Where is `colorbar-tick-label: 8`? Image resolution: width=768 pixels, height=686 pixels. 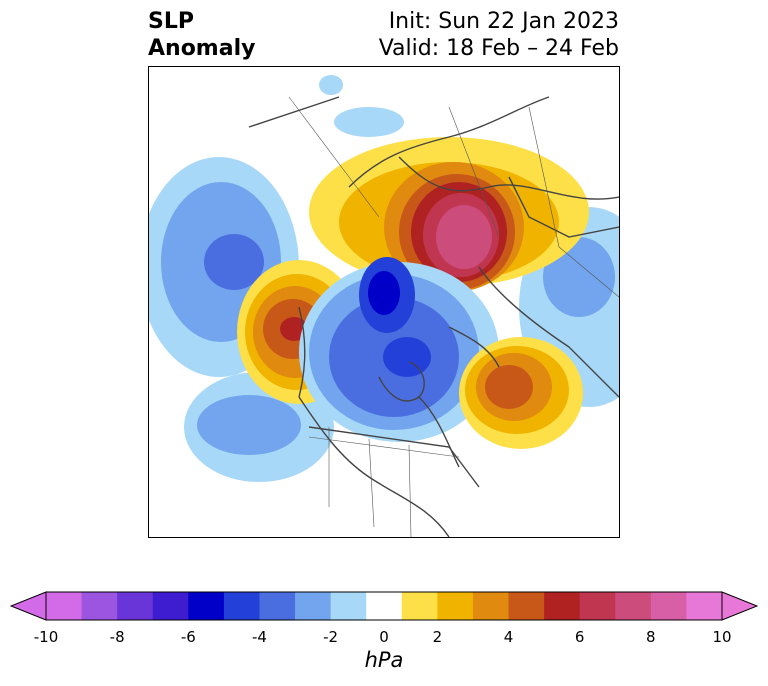 colorbar-tick-label: 8 is located at coordinates (651, 637).